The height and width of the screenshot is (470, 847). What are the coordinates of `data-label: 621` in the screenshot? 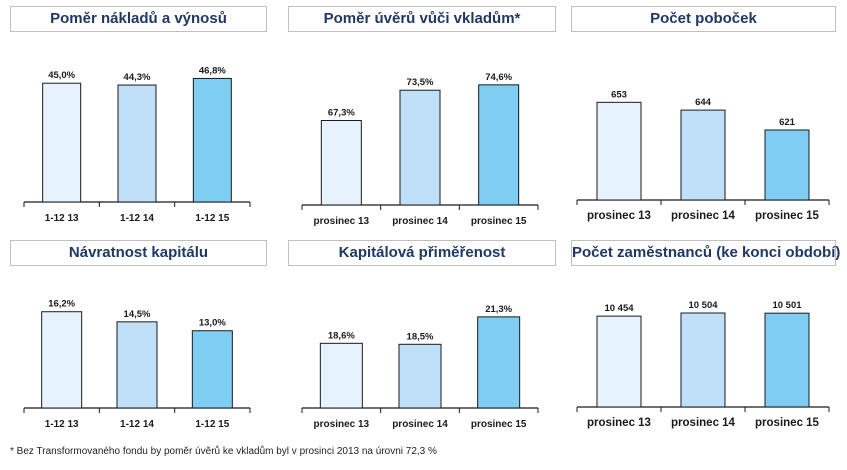 It's located at (787, 122).